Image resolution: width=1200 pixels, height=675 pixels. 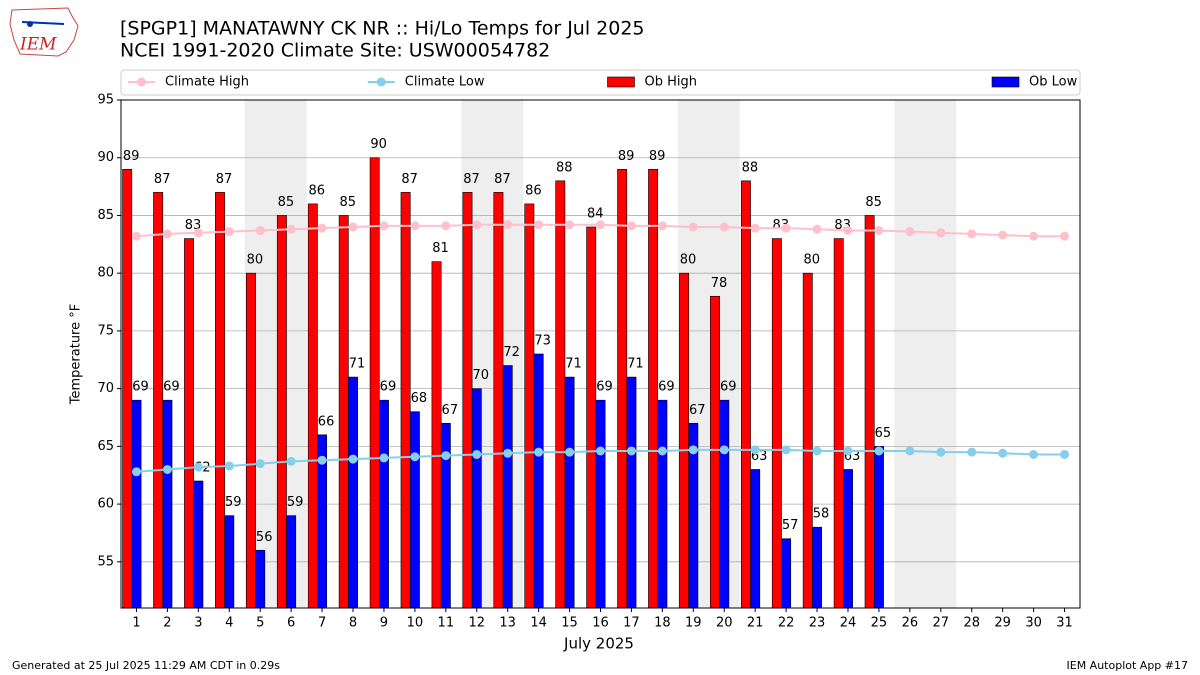 I want to click on x-tick-label: 2, so click(x=167, y=623).